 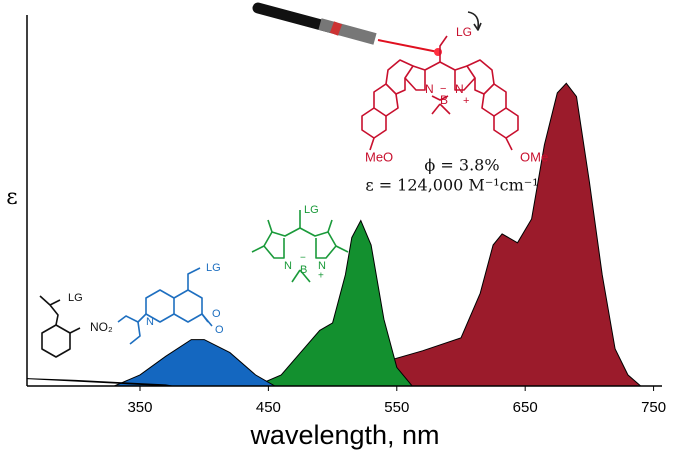 What do you see at coordinates (473, 20) in the screenshot?
I see `arrow` at bounding box center [473, 20].